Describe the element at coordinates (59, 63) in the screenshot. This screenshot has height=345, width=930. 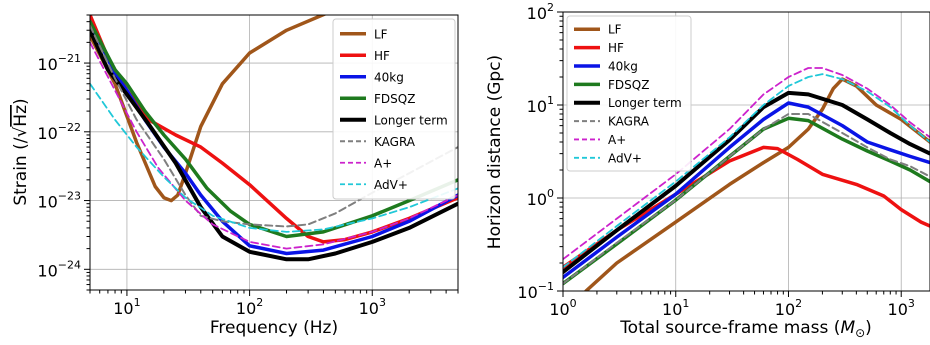
I see `y-tick-label: 10⁻²¹` at that location.